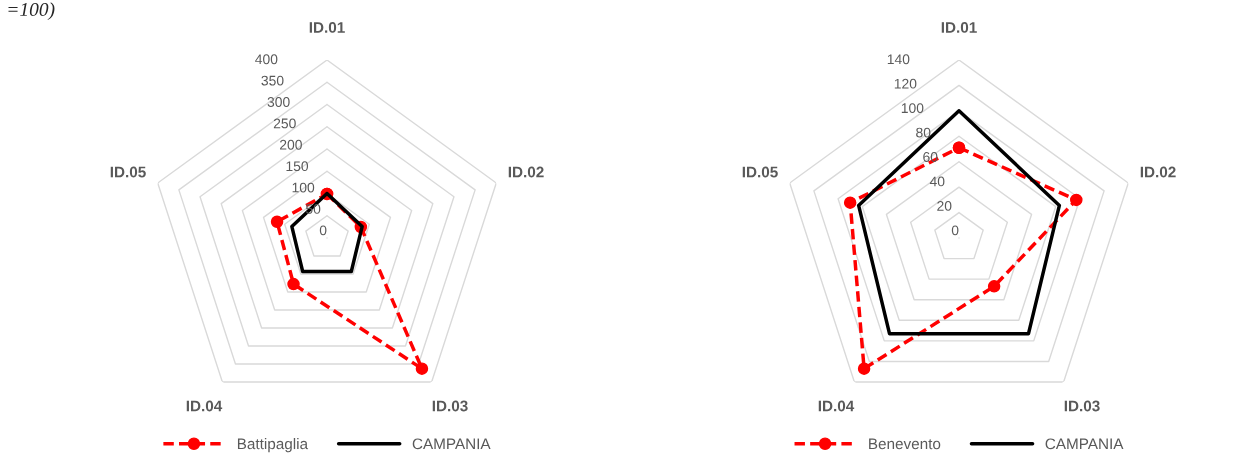 The height and width of the screenshot is (466, 1258). What do you see at coordinates (944, 205) in the screenshot?
I see `y-tick-label: 20` at bounding box center [944, 205].